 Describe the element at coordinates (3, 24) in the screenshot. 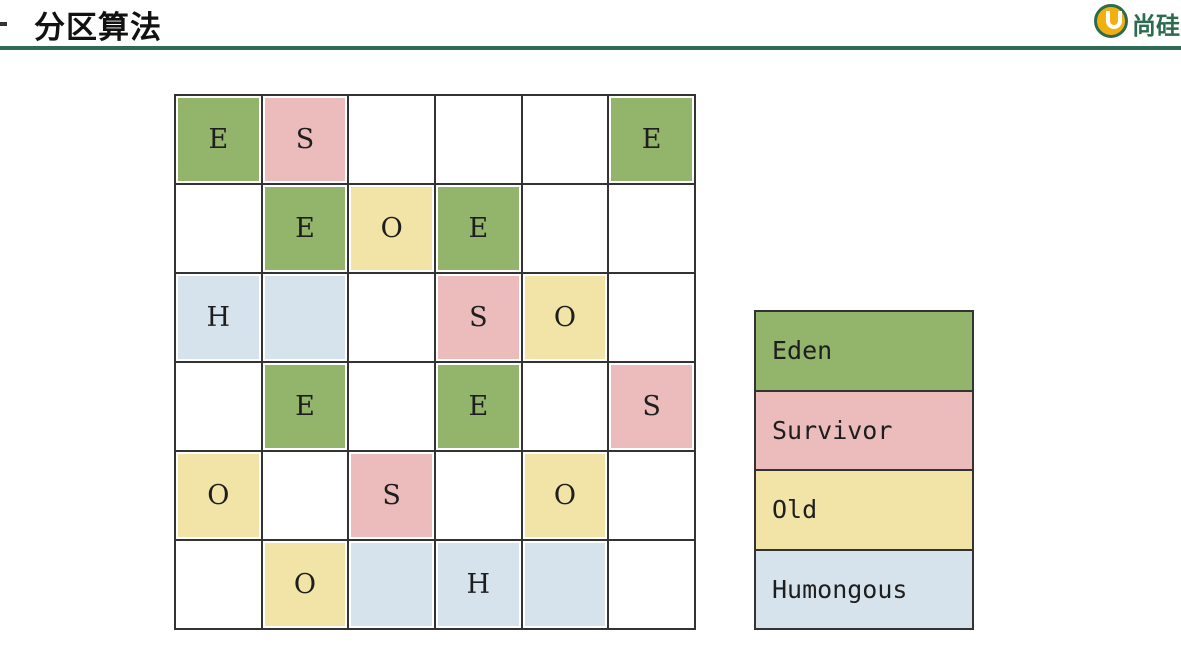

I see `header-mark` at that location.